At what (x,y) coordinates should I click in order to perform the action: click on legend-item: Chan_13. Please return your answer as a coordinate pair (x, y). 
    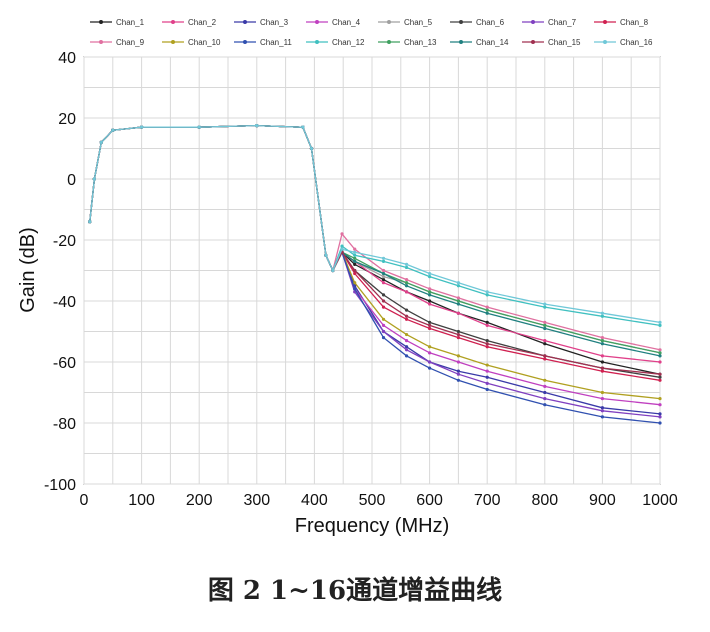
    Looking at the image, I should click on (407, 42).